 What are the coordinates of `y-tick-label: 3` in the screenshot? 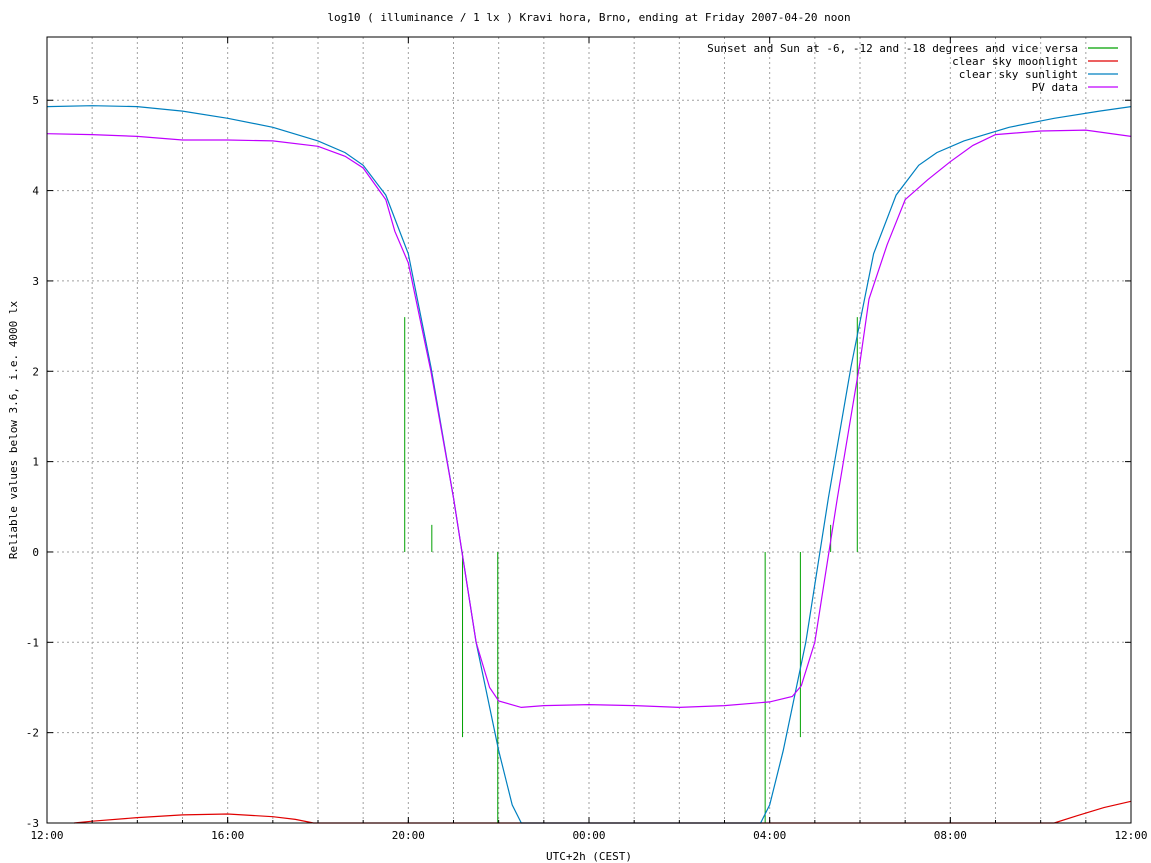 It's located at (35, 281).